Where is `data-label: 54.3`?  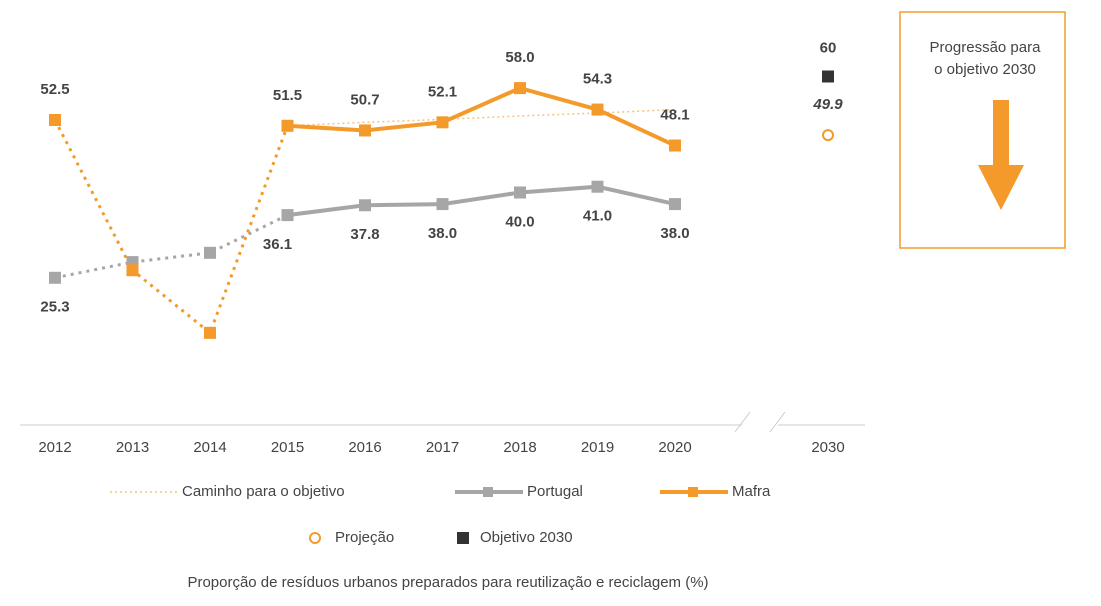 data-label: 54.3 is located at coordinates (597, 79).